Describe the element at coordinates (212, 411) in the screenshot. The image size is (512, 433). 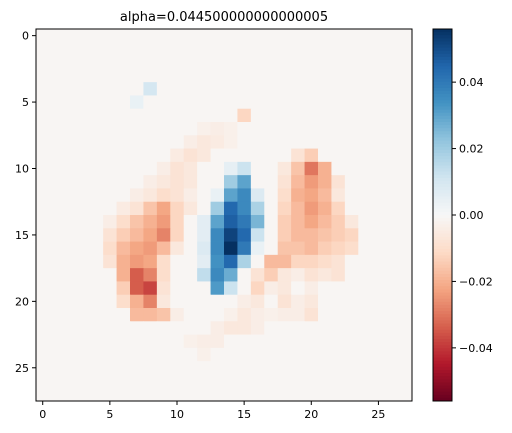
I see `x-axis: 0 5 10 15 20 25` at that location.